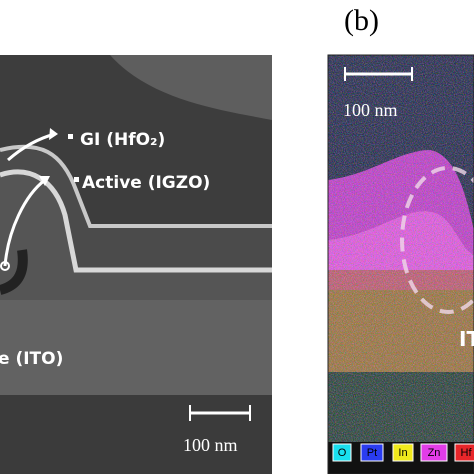  I want to click on legend-label: In, so click(402, 453).